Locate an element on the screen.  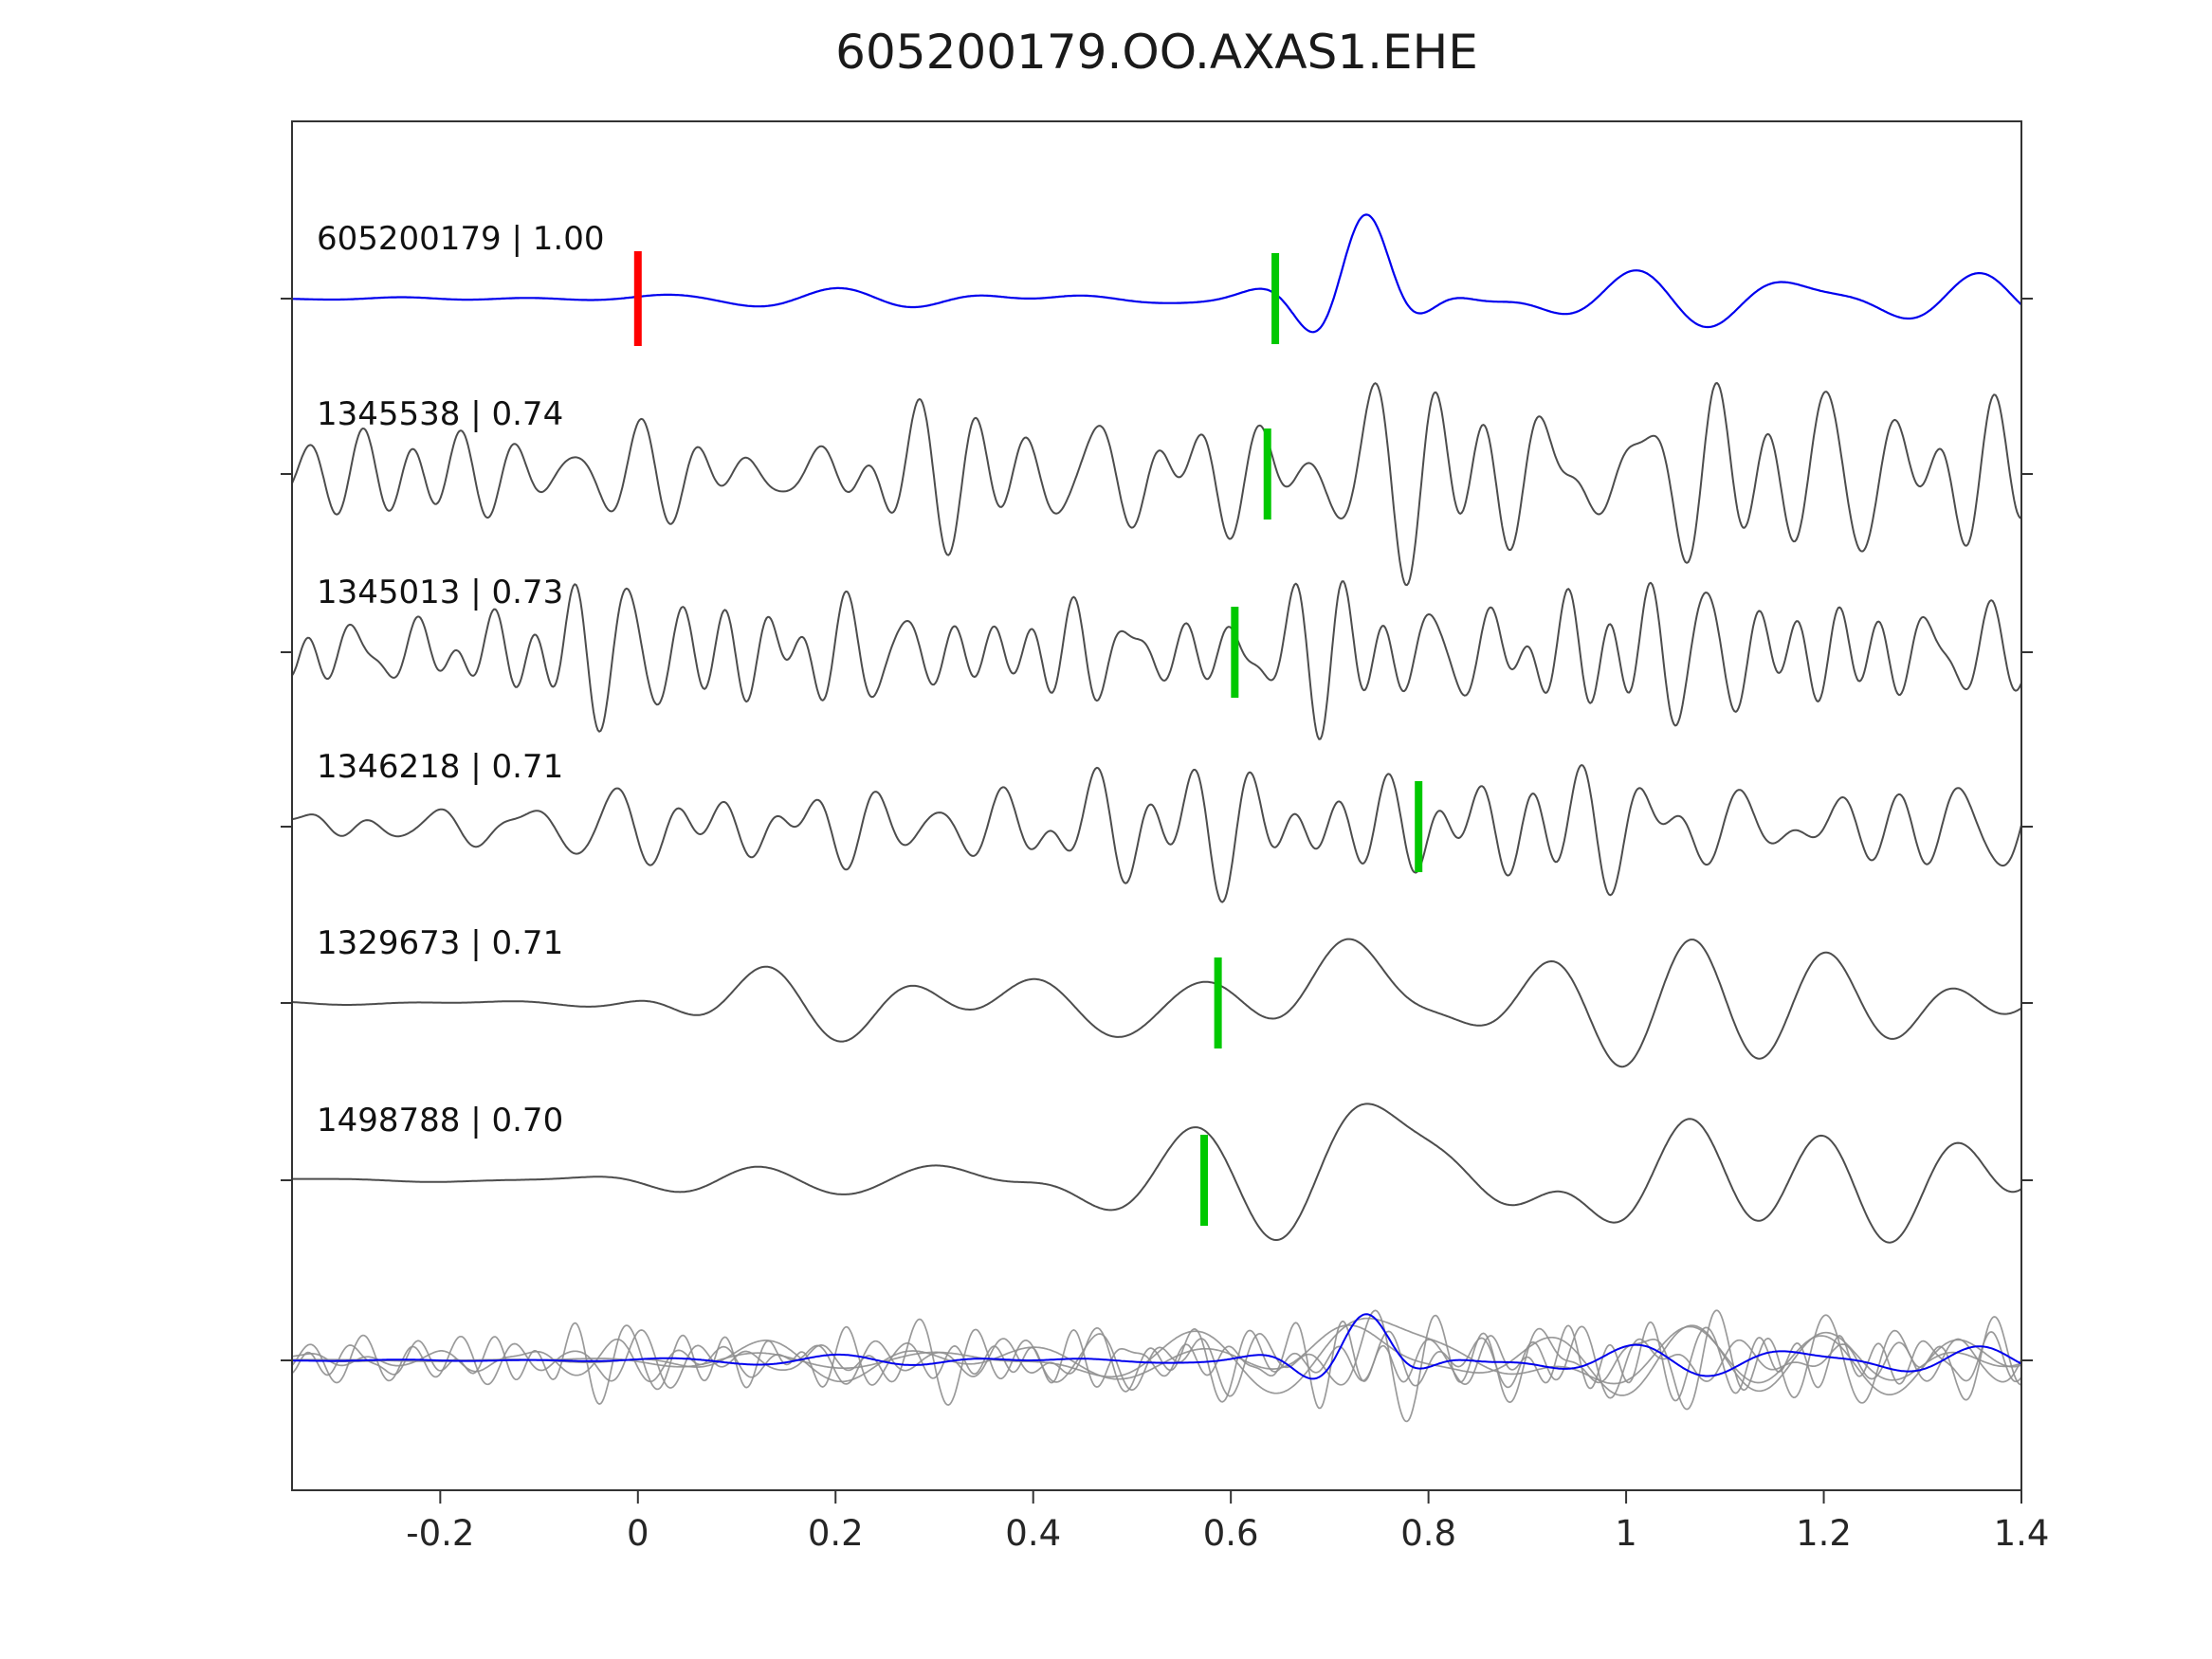
trace-label-1346218: 1346218 | 0.71 is located at coordinates (440, 767).